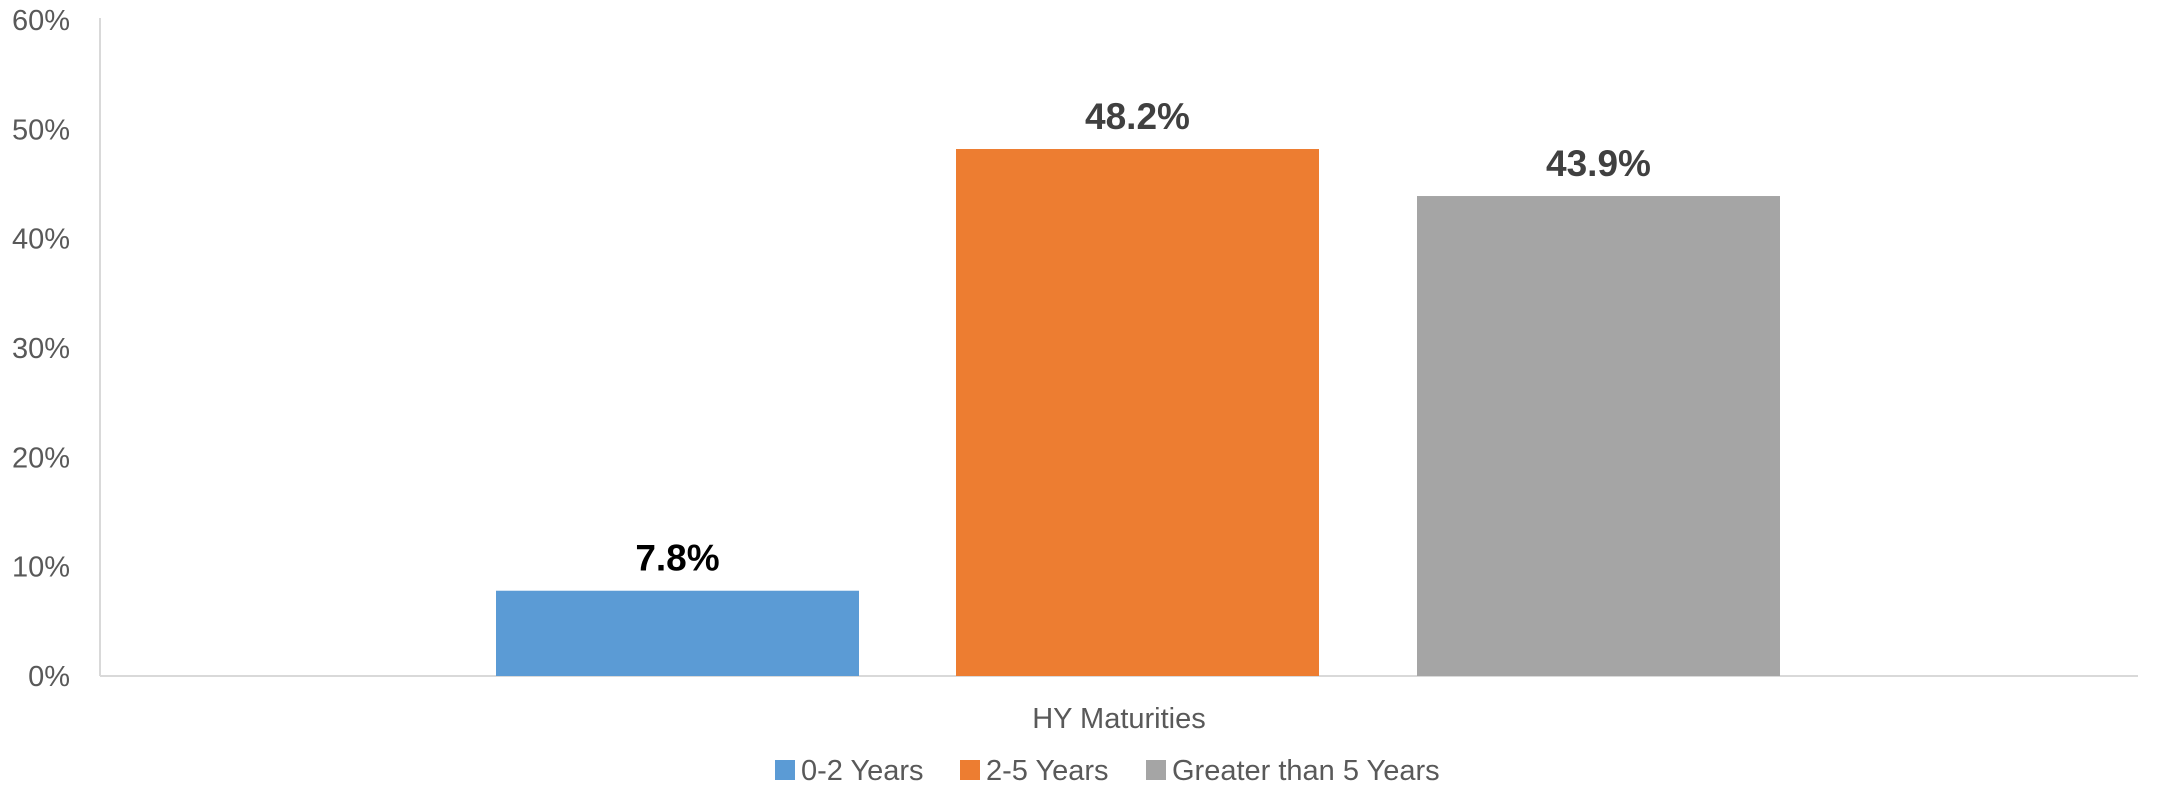  I want to click on x-category-label: HY Maturities, so click(1119, 719).